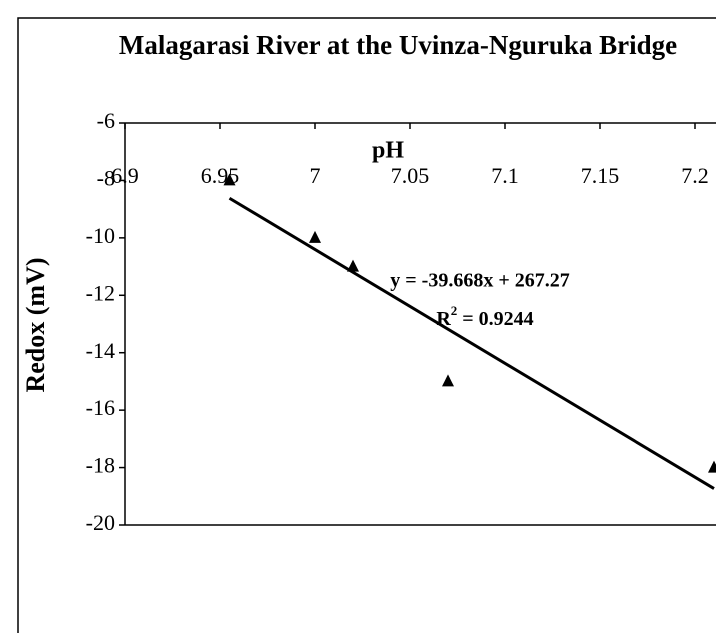 The width and height of the screenshot is (716, 633). I want to click on y-tick-label: -8, so click(106, 177).